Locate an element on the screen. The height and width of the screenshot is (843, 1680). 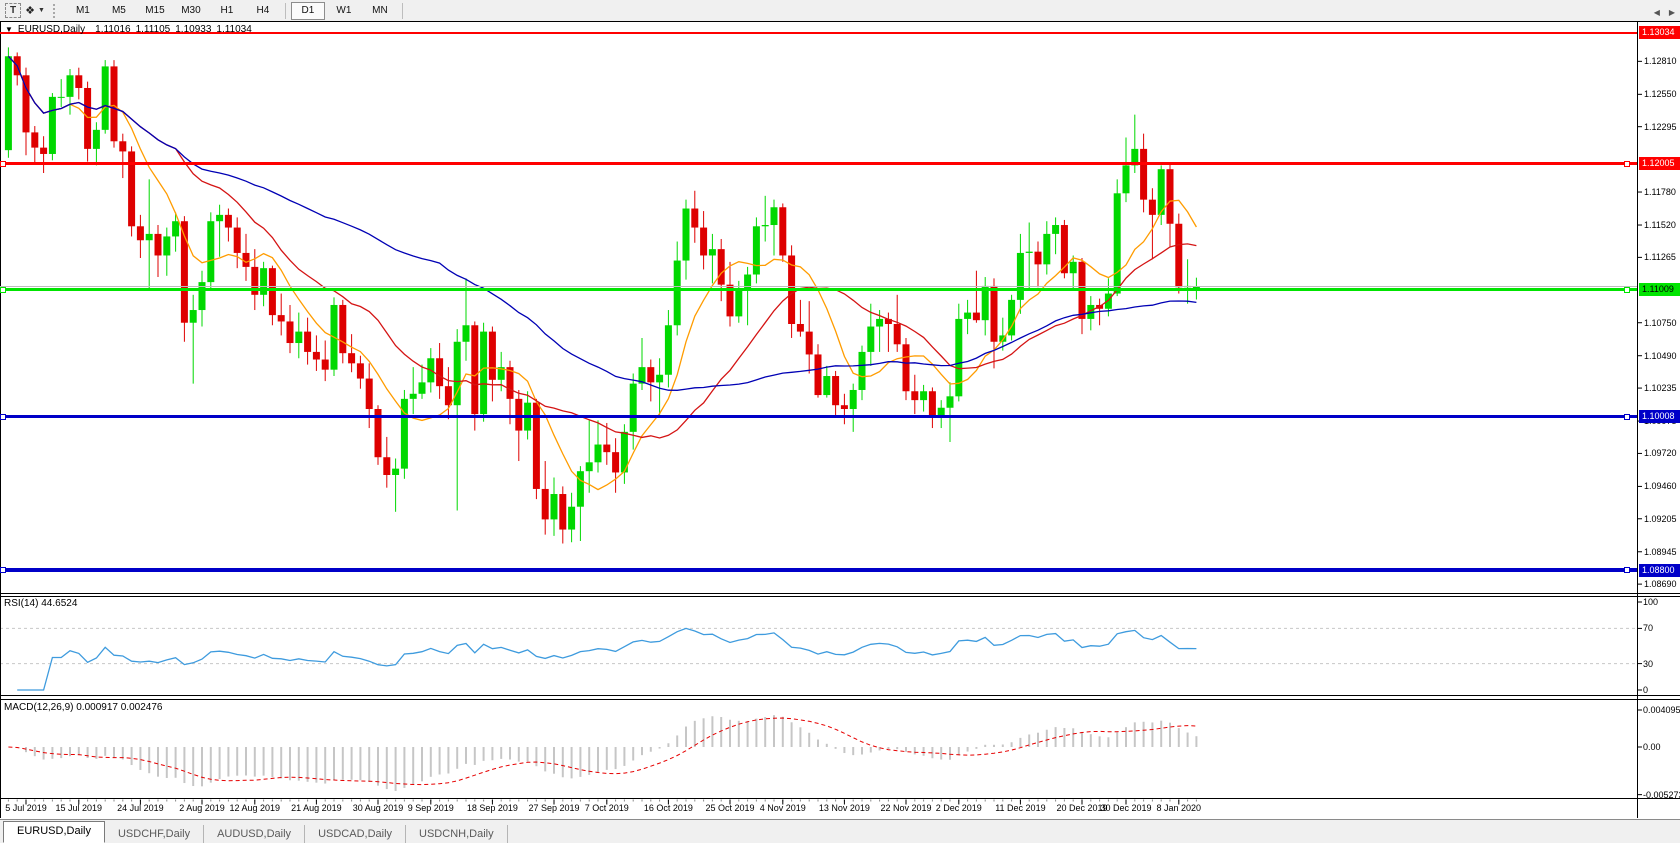
x-axis-label: 4 Nov 2019 is located at coordinates (782, 808).